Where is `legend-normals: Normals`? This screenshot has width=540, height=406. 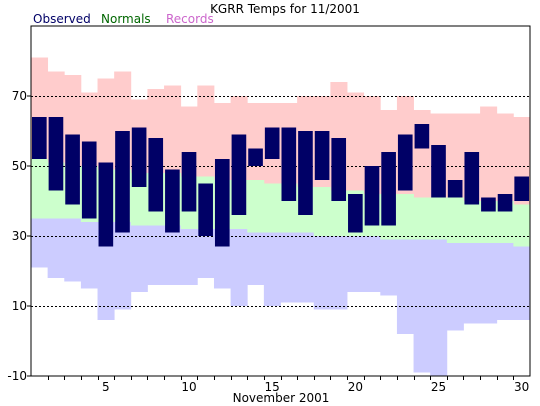
legend-normals: Normals is located at coordinates (126, 19).